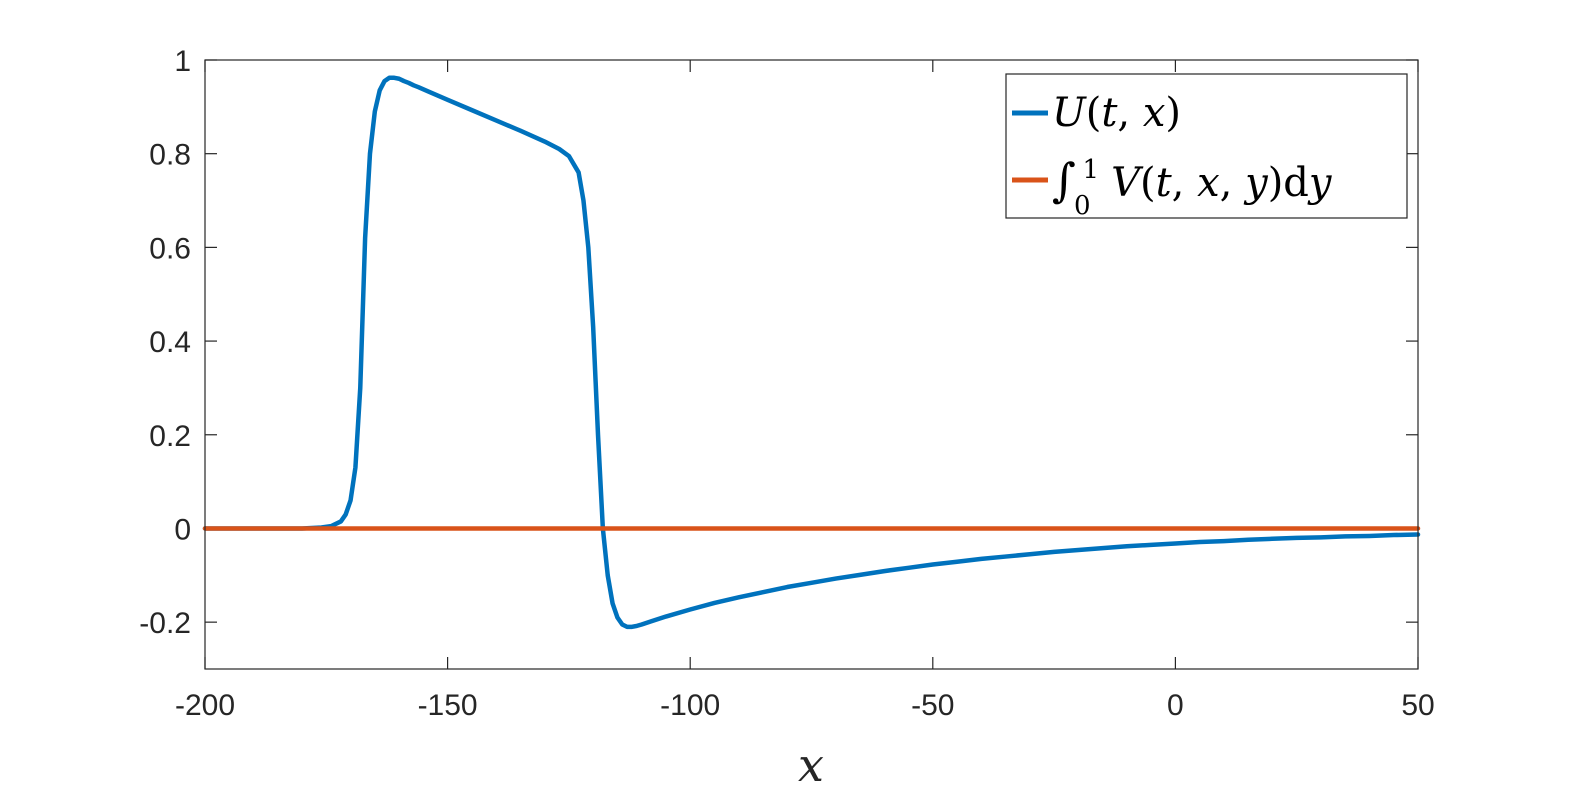  I want to click on y-tick-label: -0.2, so click(165, 623).